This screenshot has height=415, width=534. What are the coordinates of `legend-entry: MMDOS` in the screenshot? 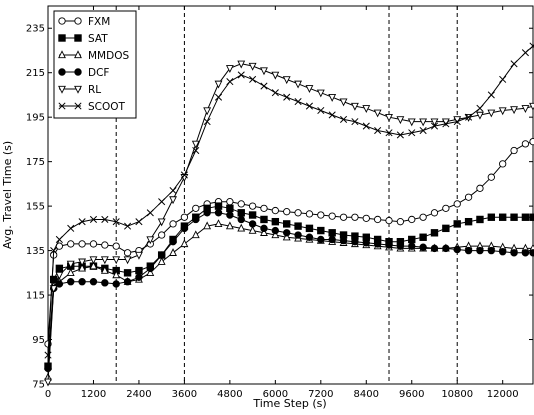 It's located at (93, 56).